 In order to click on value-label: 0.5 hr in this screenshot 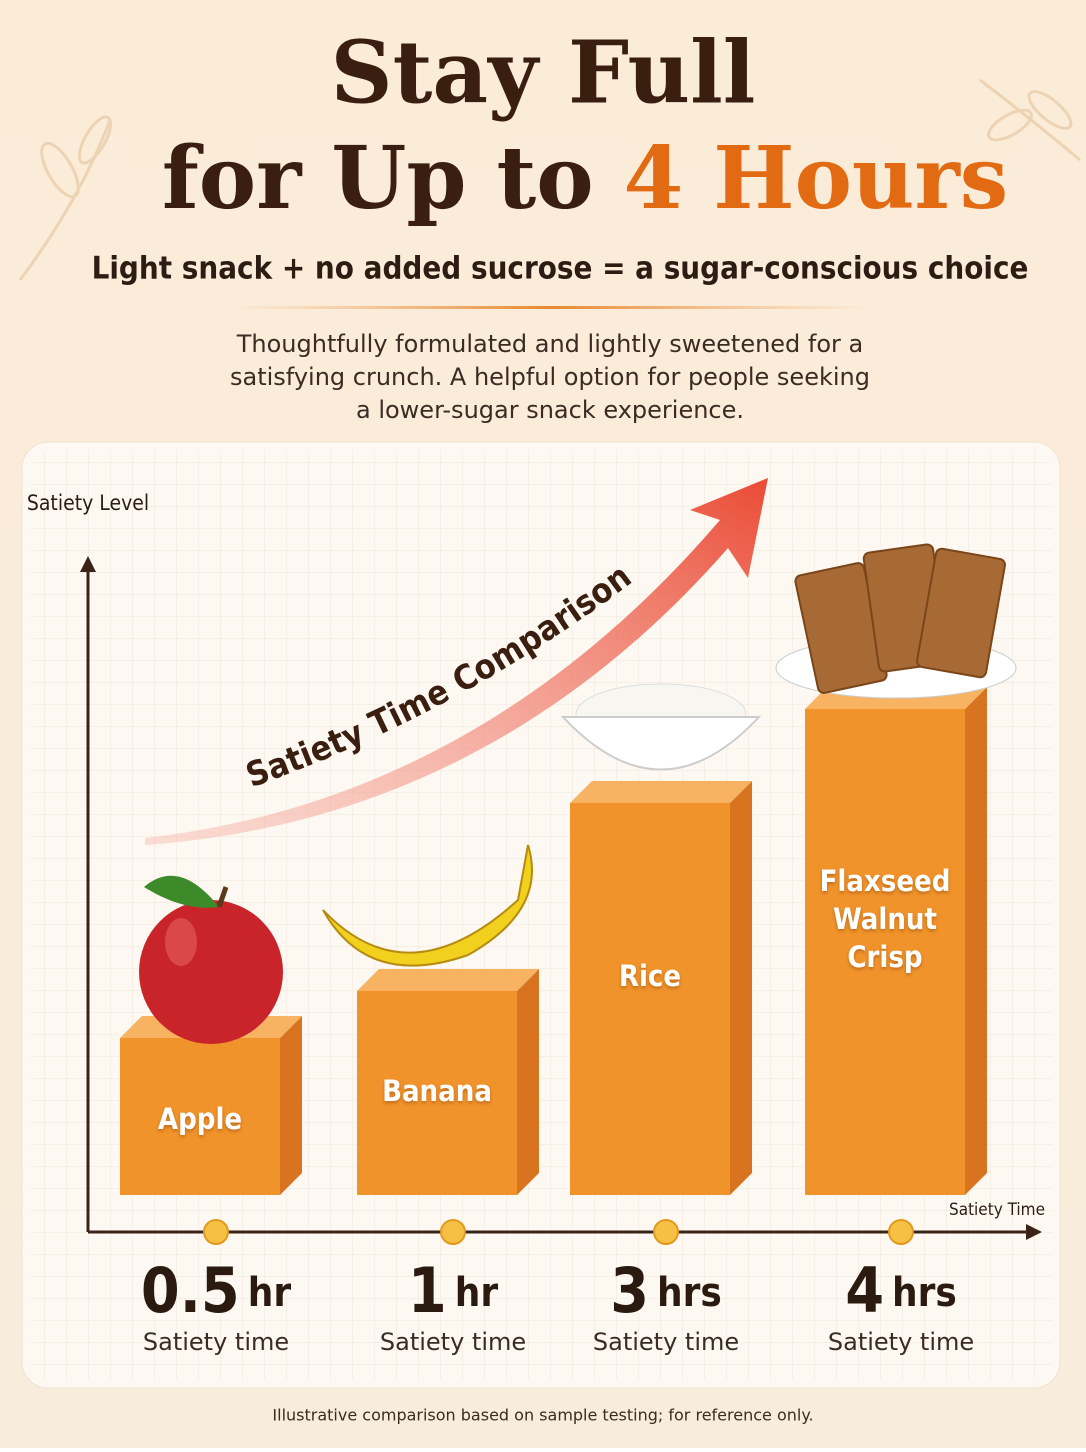, I will do `click(216, 1290)`.